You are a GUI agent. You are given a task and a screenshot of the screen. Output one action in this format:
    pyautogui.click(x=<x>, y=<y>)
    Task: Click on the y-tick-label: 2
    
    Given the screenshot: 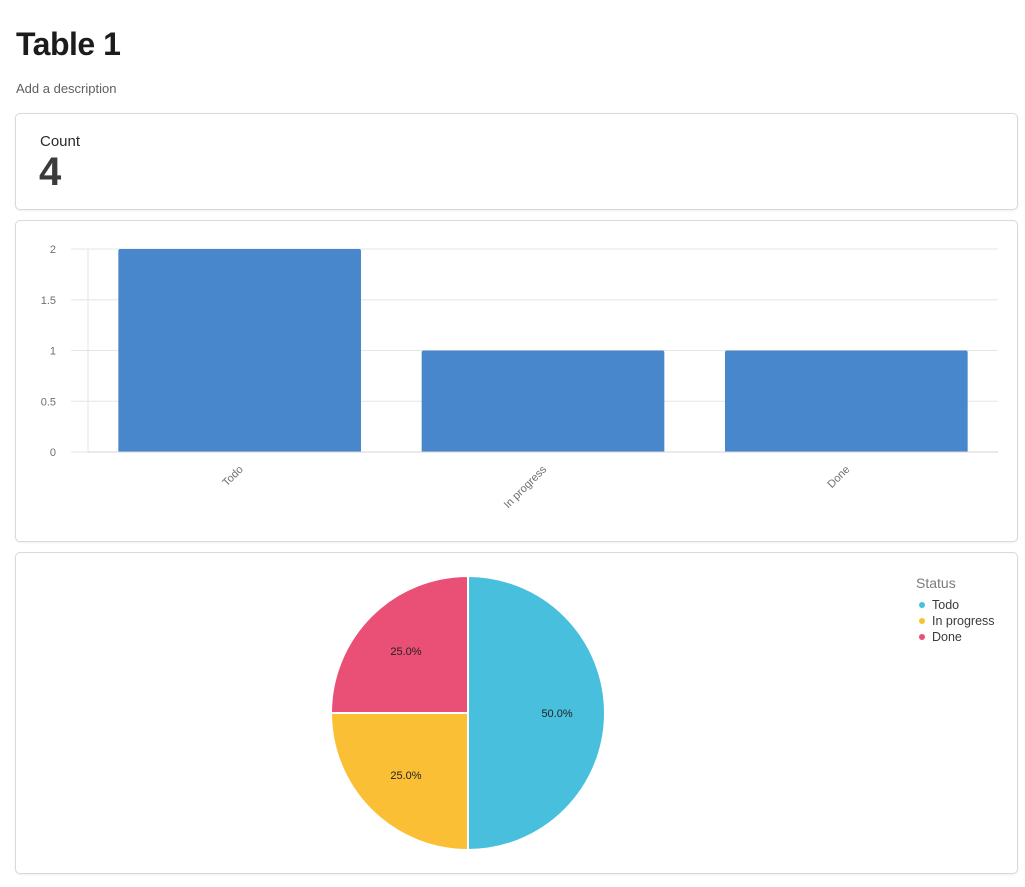 What is the action you would take?
    pyautogui.click(x=53, y=250)
    